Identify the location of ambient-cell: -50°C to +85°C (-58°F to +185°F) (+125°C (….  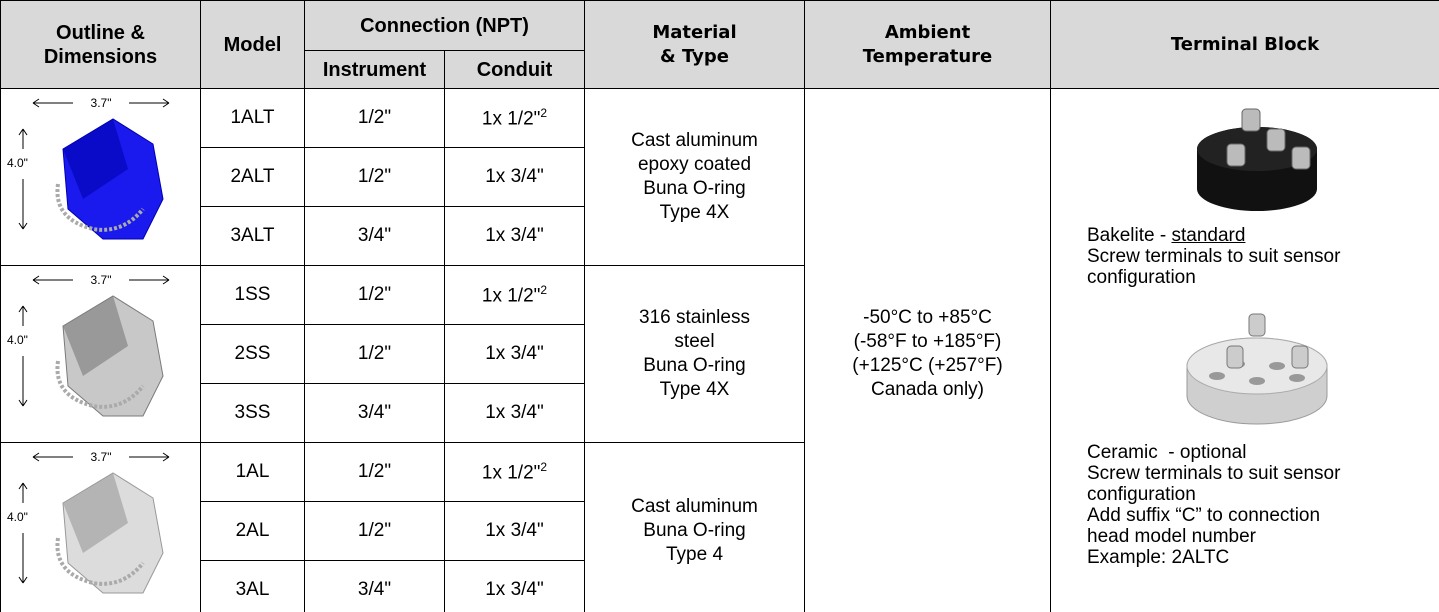
(927, 350).